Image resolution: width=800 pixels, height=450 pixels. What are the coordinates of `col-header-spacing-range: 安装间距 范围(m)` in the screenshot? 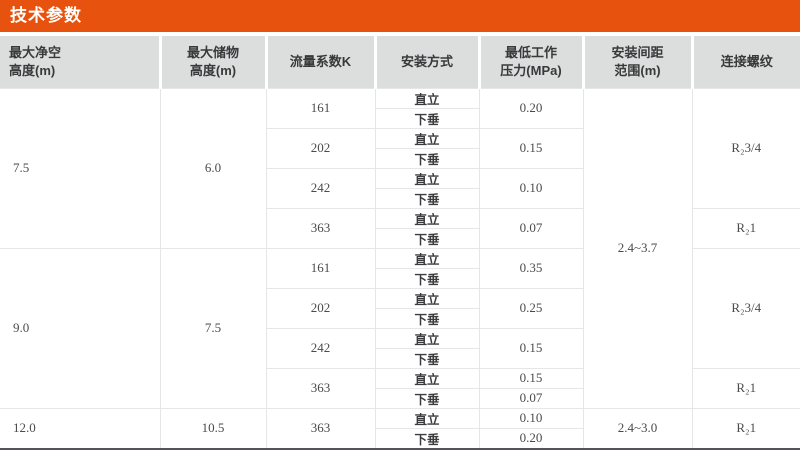 It's located at (636, 62).